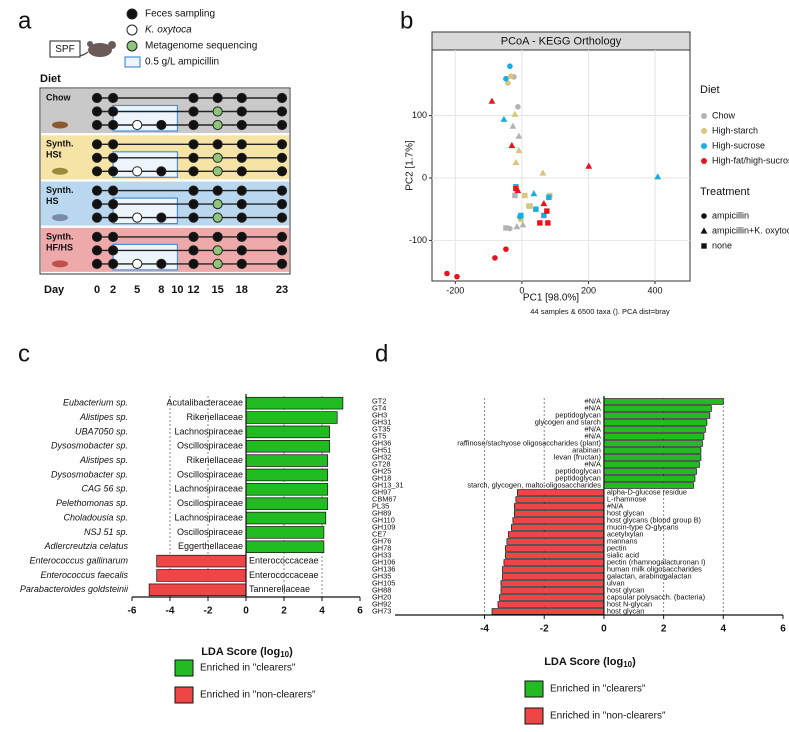 This screenshot has width=789, height=732. Describe the element at coordinates (381, 449) in the screenshot. I see `category-label: GH51` at that location.